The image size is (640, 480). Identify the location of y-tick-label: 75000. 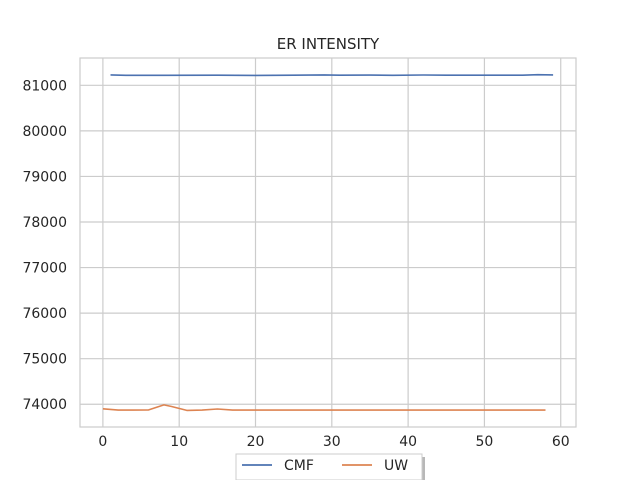
(44, 360).